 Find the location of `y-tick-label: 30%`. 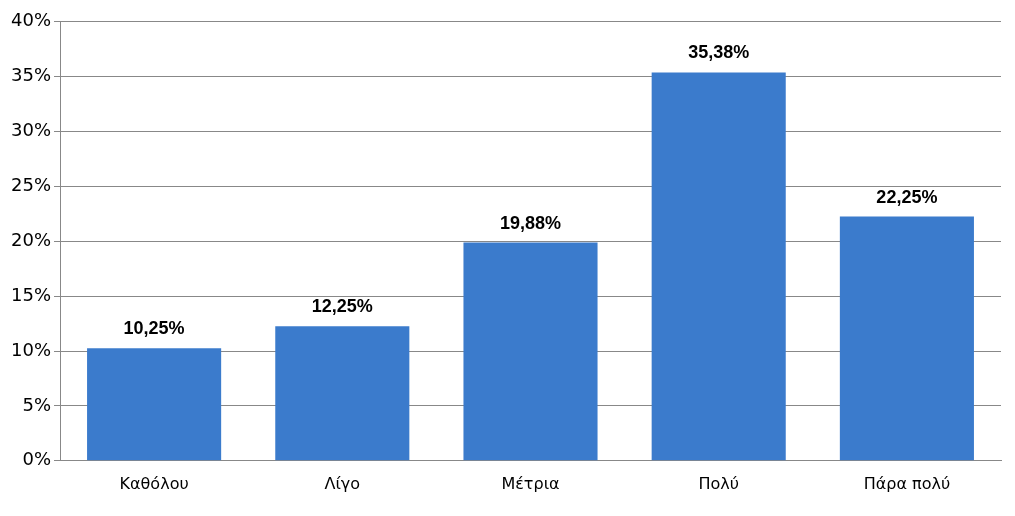

y-tick-label: 30% is located at coordinates (31, 130).